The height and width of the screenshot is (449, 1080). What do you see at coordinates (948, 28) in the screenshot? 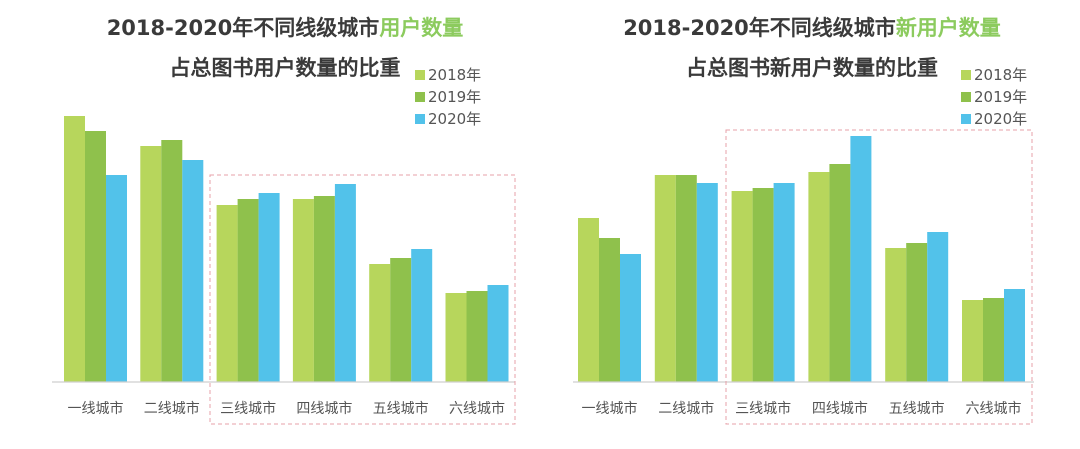
I see `title-highlight: 新用户数量` at bounding box center [948, 28].